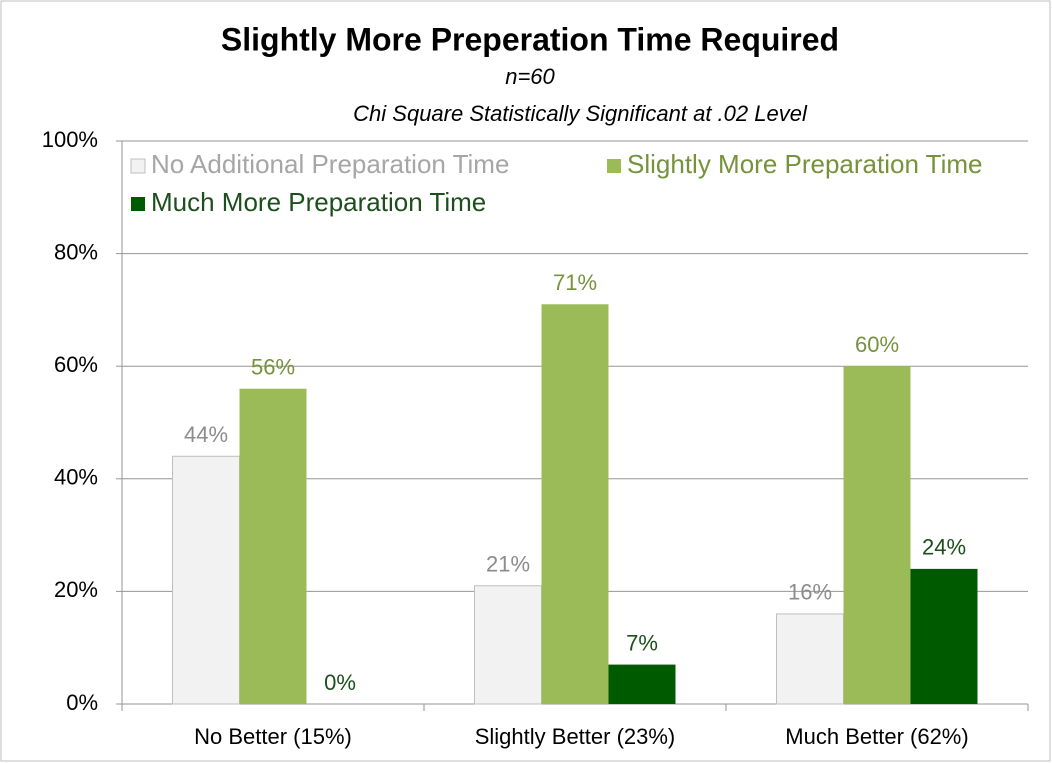 The image size is (1052, 763). What do you see at coordinates (76, 589) in the screenshot?
I see `y-tick-label: 20%` at bounding box center [76, 589].